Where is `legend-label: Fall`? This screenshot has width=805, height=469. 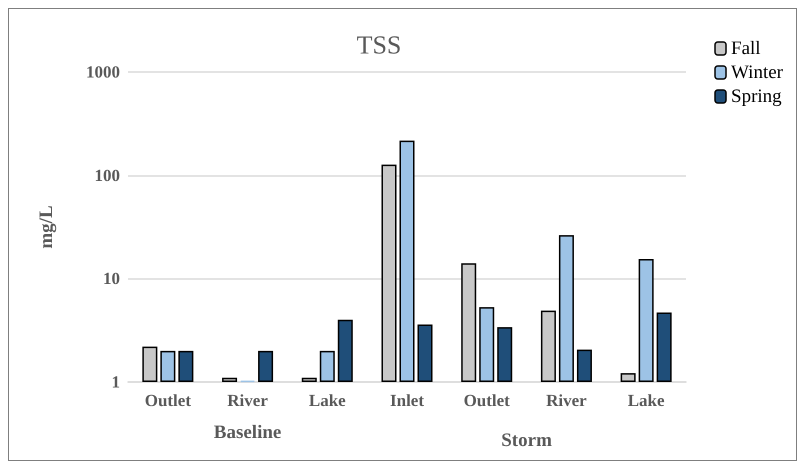 legend-label: Fall is located at coordinates (746, 48).